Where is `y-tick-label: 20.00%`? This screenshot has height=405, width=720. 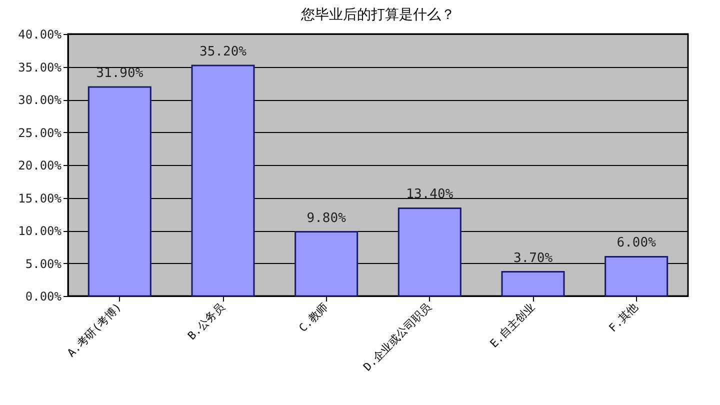
y-tick-label: 20.00% is located at coordinates (40, 165).